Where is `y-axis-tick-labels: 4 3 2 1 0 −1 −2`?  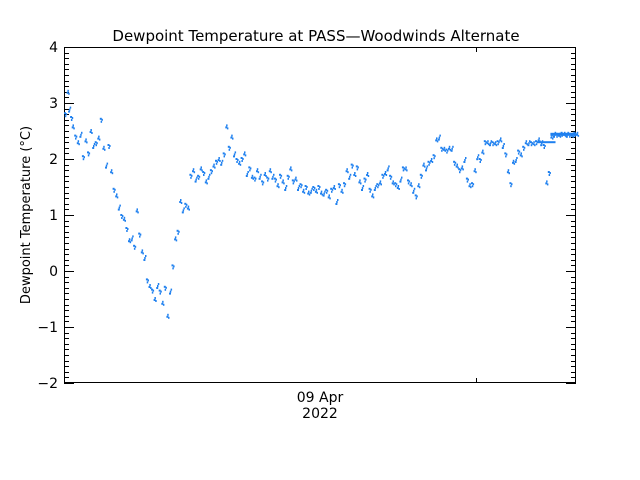 y-axis-tick-labels: 4 3 2 1 0 −1 −2 is located at coordinates (47, 216).